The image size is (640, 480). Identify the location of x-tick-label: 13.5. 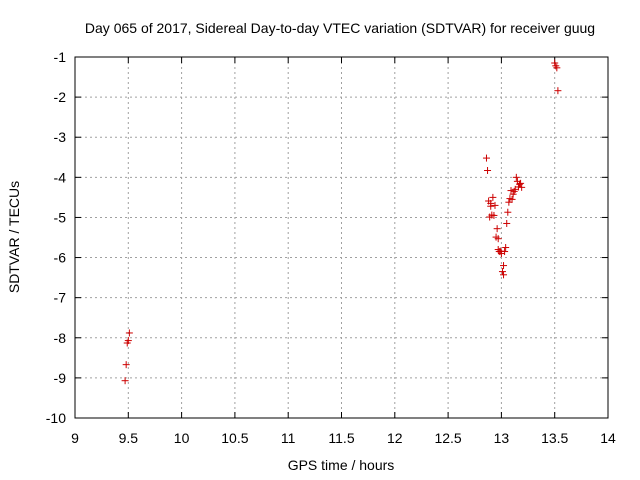
(554, 438).